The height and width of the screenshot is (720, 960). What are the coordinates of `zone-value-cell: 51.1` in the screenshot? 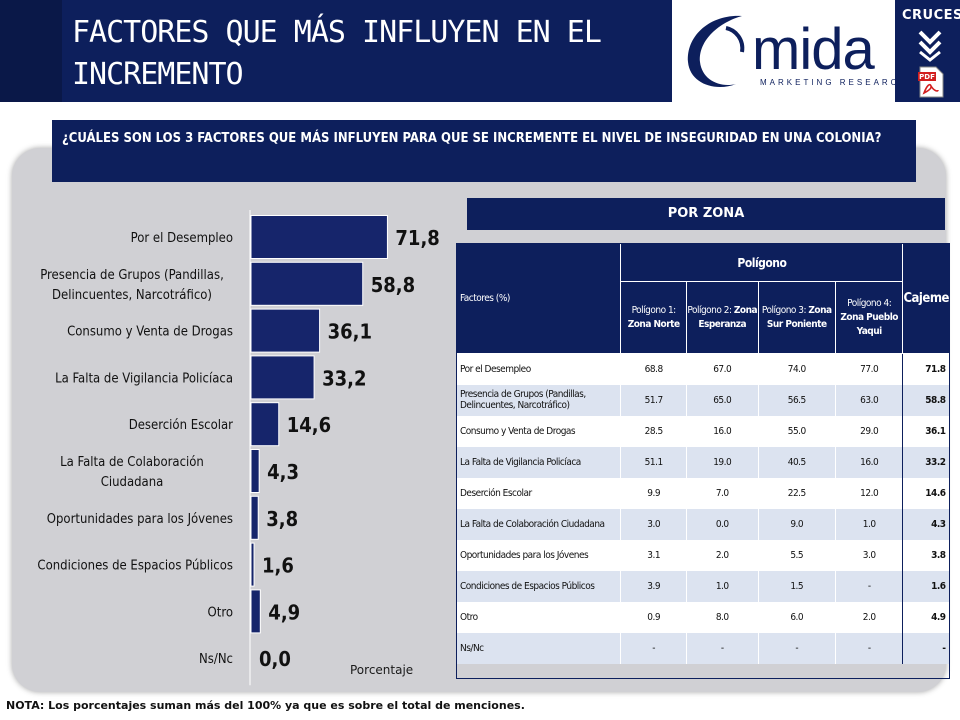 It's located at (653, 462).